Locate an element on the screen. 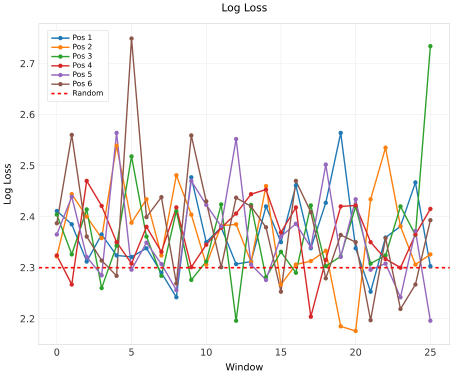 The height and width of the screenshot is (374, 450). x-tick-label: 15 is located at coordinates (281, 352).